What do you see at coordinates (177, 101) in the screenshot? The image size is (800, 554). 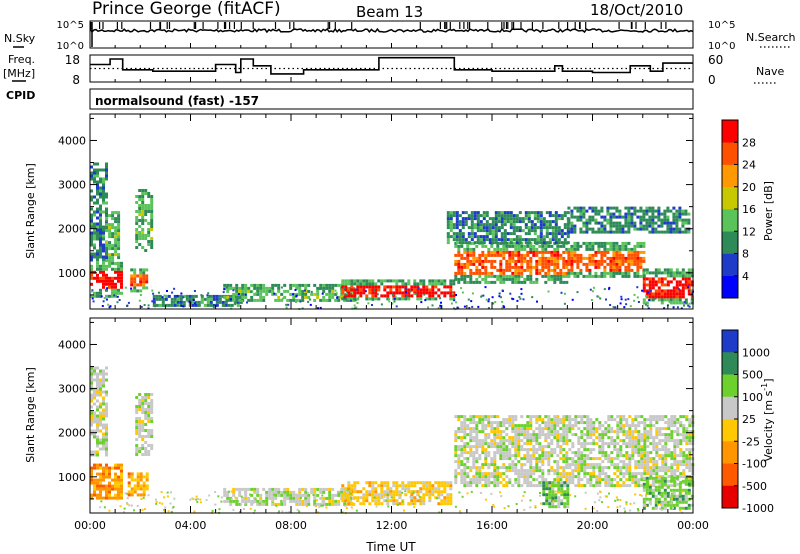 I see `cpid-text: normalsound (fast) -157` at bounding box center [177, 101].